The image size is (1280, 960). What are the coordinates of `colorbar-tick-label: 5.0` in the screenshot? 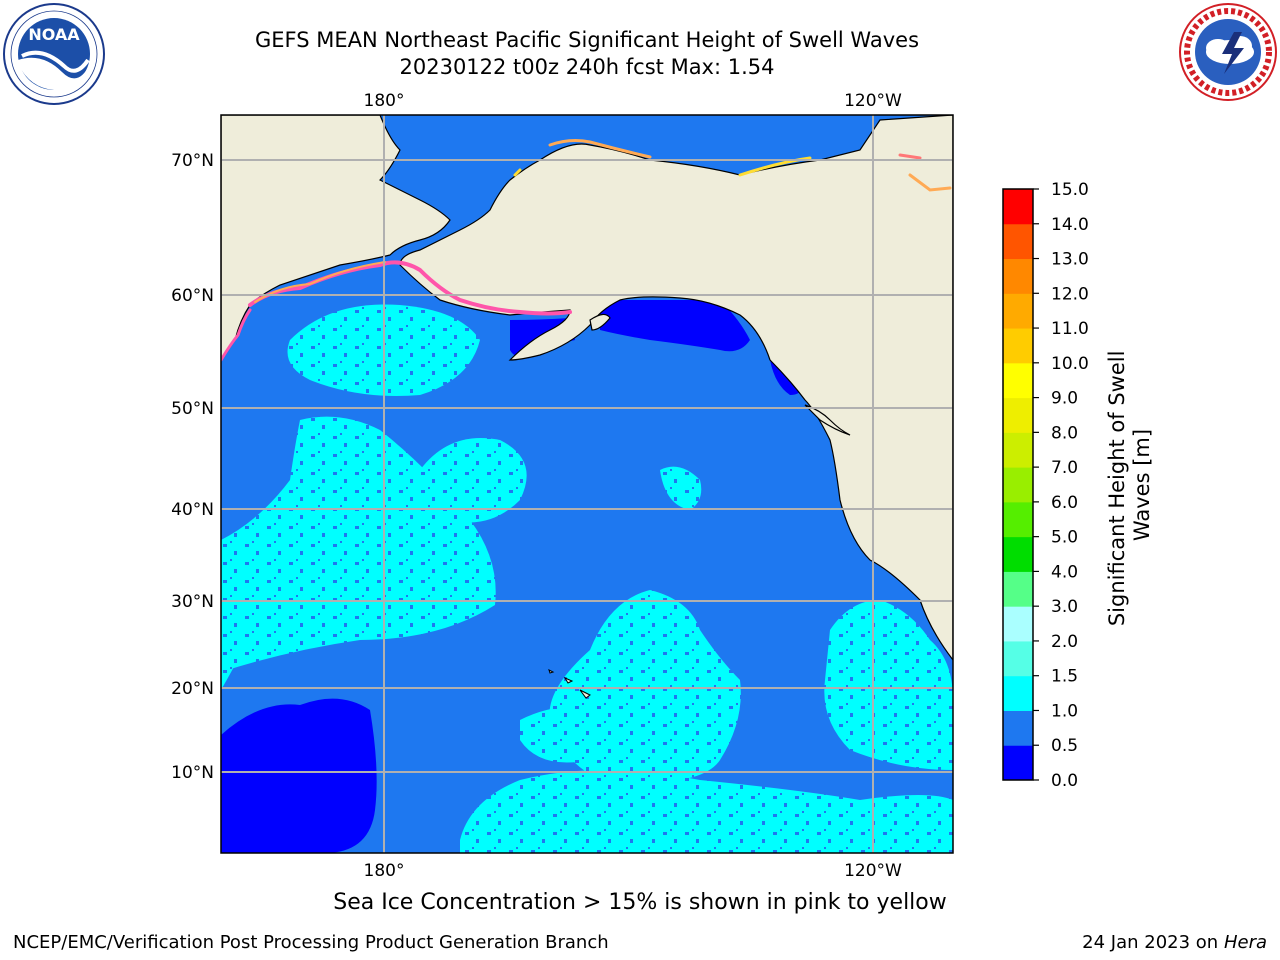 It's located at (1064, 538).